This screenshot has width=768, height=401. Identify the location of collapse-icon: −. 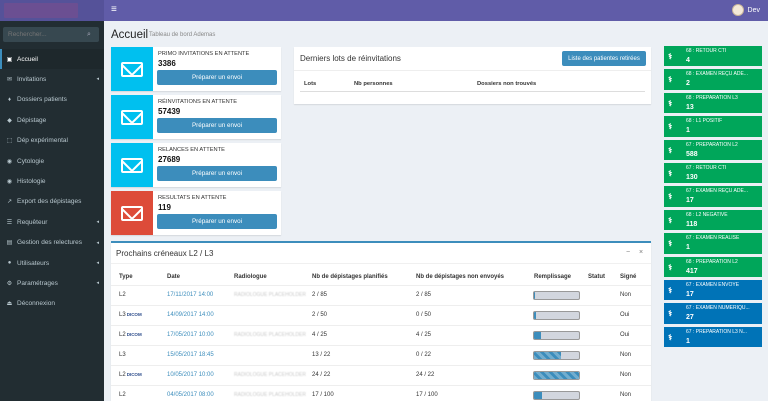
(628, 252).